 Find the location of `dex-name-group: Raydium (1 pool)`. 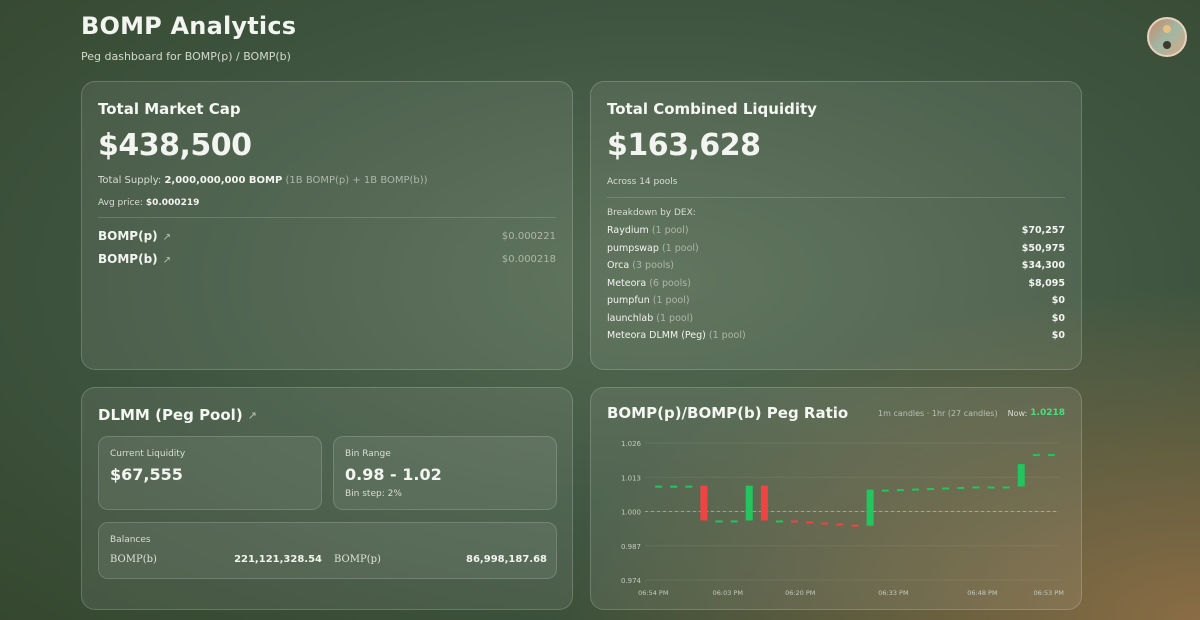

dex-name-group: Raydium (1 pool) is located at coordinates (648, 230).